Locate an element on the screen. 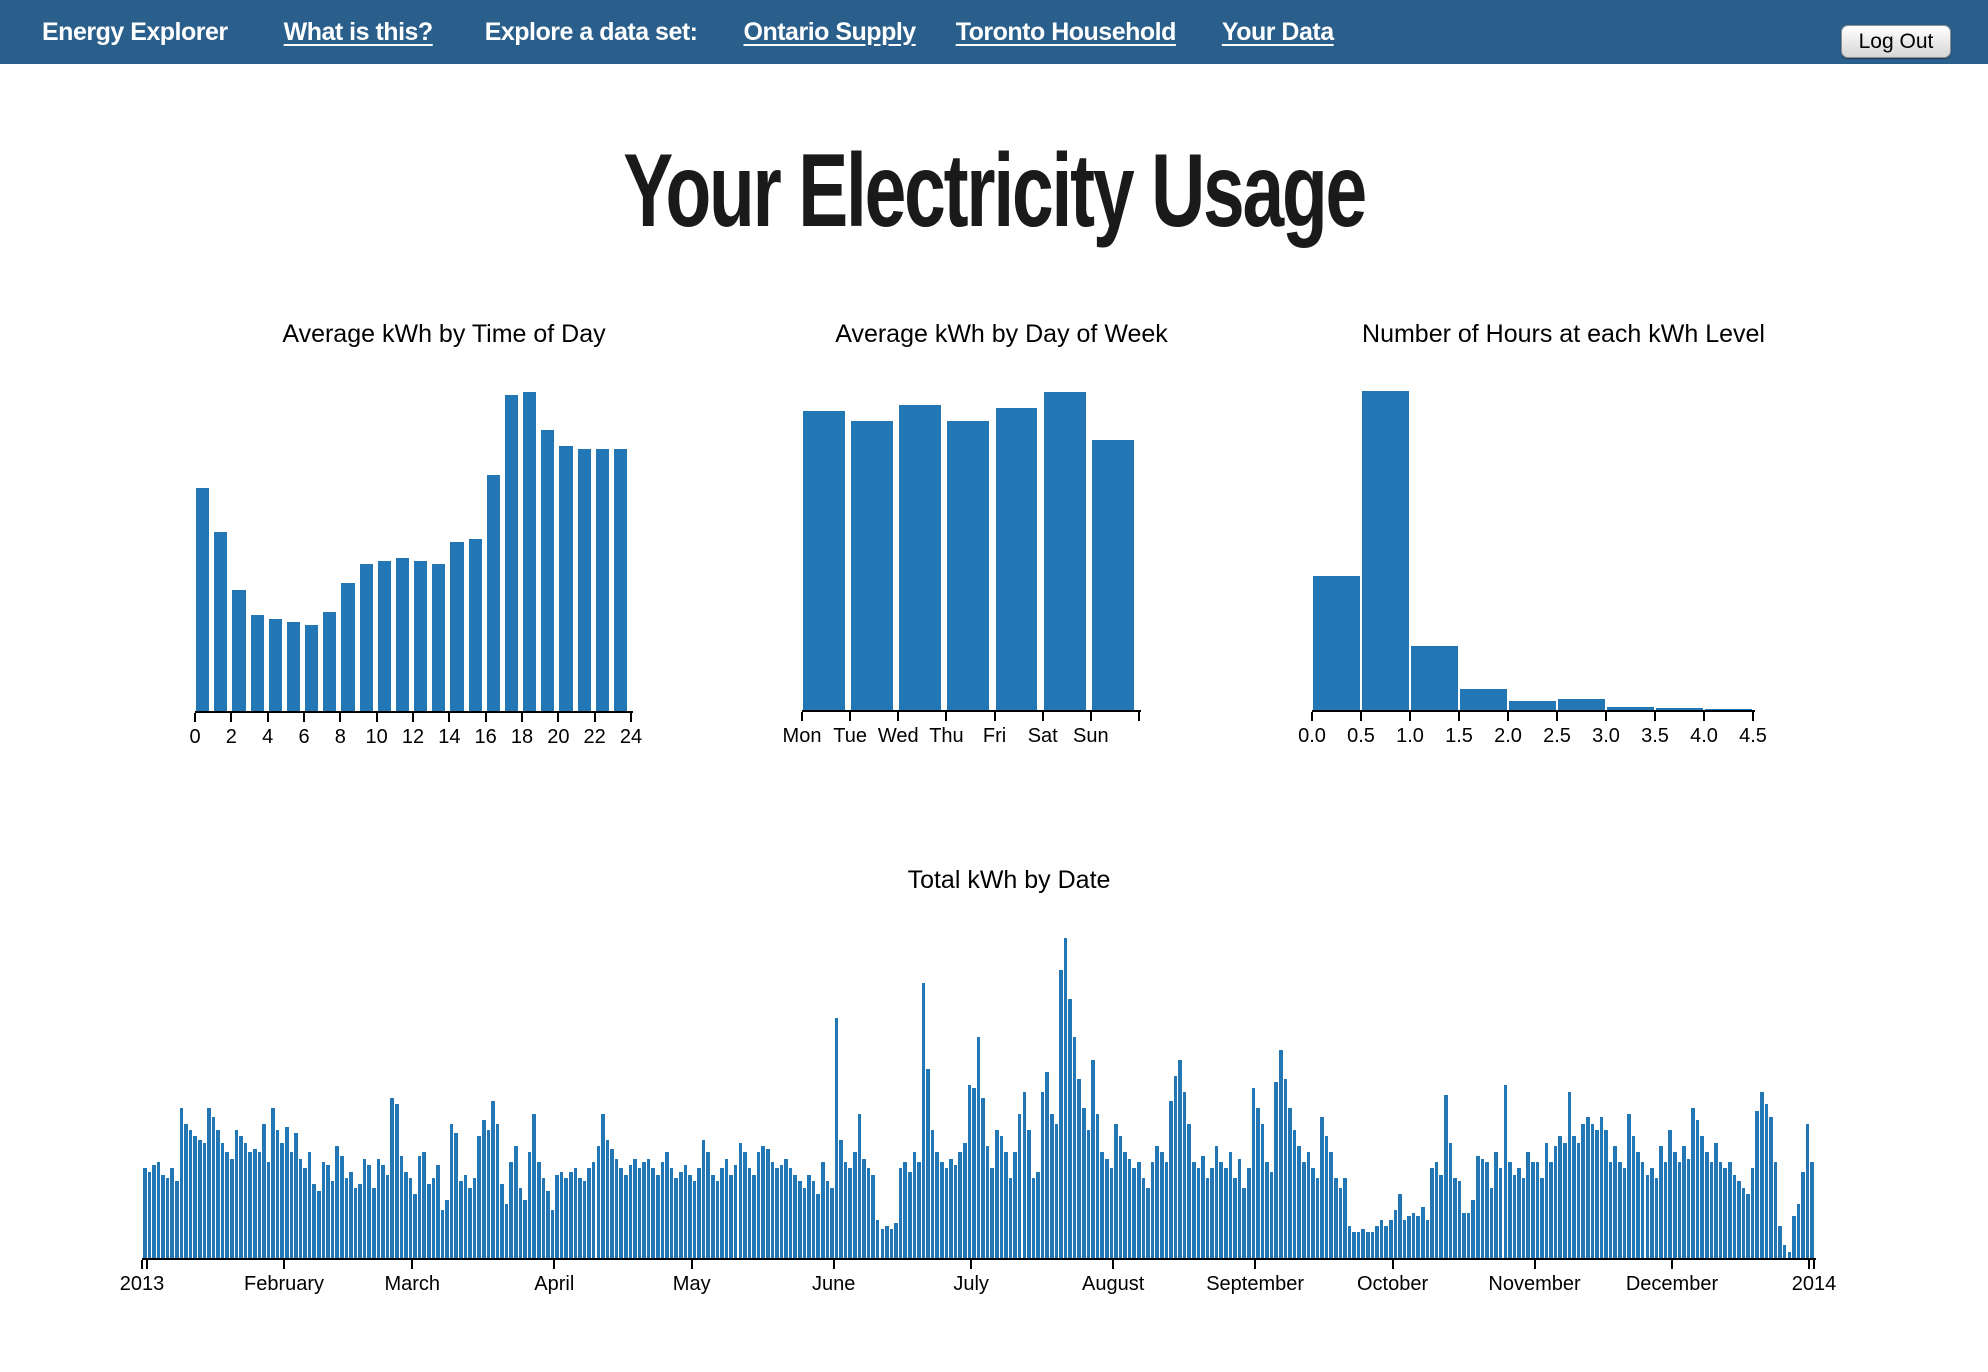 The image size is (1988, 1372). axis-tick-label: December is located at coordinates (1672, 1284).